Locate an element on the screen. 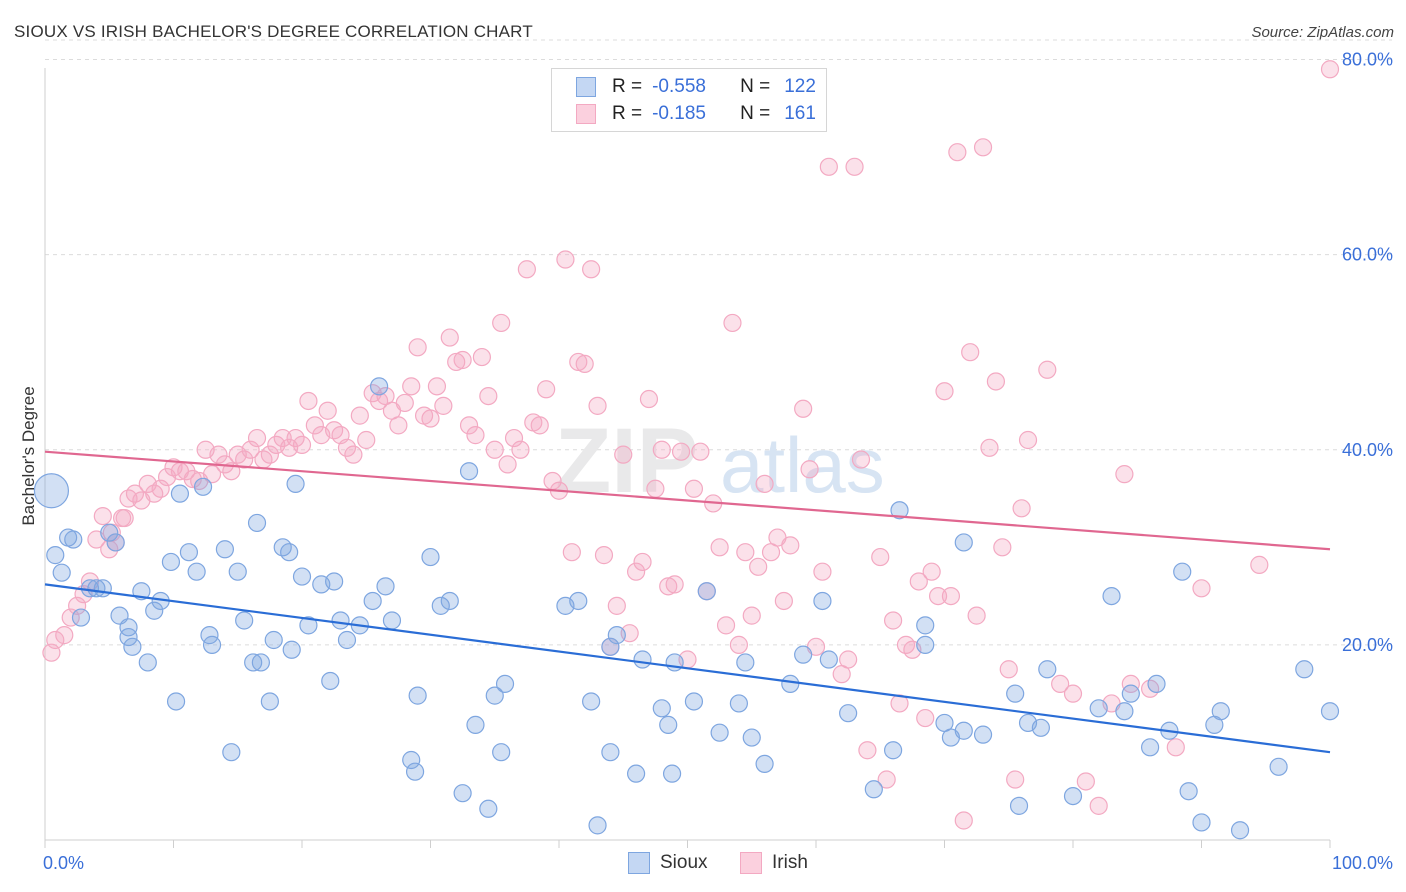 The image size is (1406, 892). bottom-legend-sioux: Sioux is located at coordinates (668, 863).